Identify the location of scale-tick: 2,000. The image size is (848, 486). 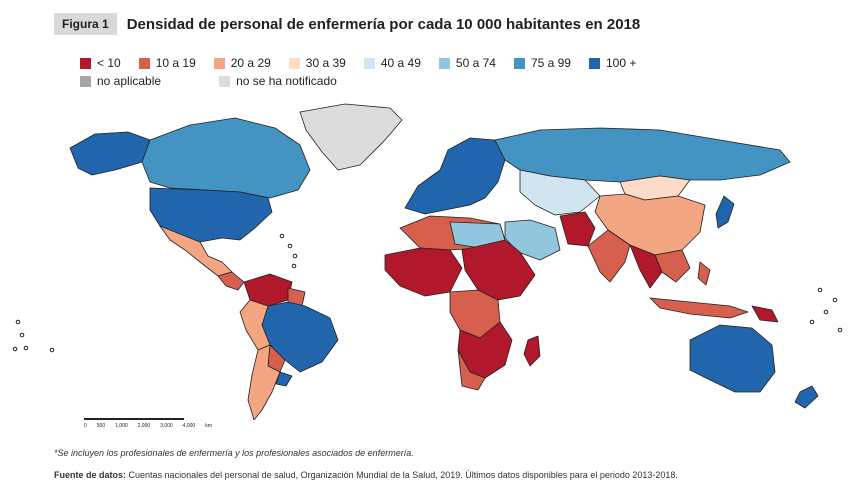
(144, 426).